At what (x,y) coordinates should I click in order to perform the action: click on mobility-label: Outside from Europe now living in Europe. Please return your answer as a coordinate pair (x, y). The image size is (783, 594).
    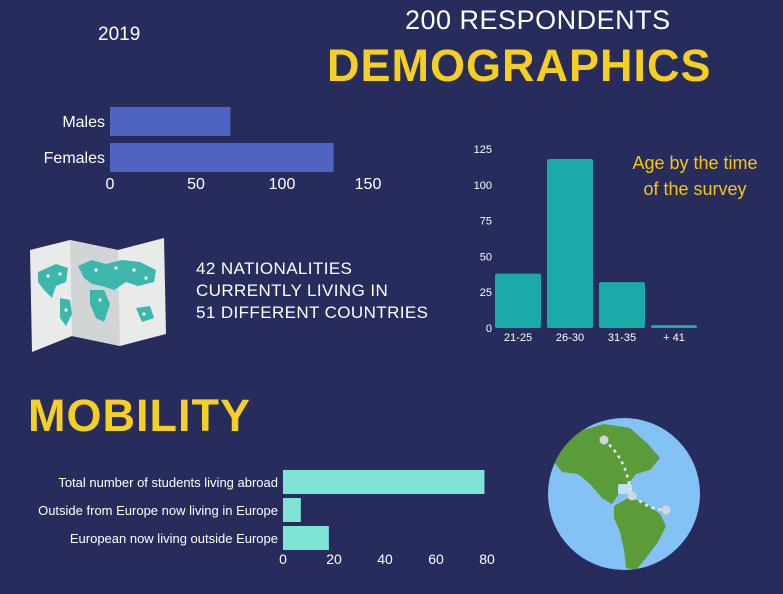
    Looking at the image, I should click on (158, 510).